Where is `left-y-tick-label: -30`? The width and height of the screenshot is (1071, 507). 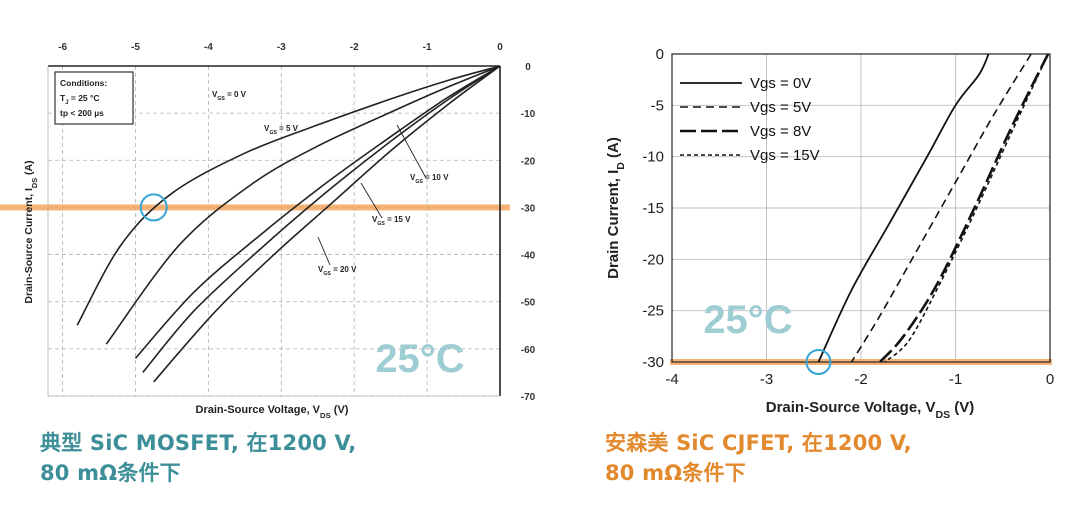
left-y-tick-label: -30 is located at coordinates (528, 208).